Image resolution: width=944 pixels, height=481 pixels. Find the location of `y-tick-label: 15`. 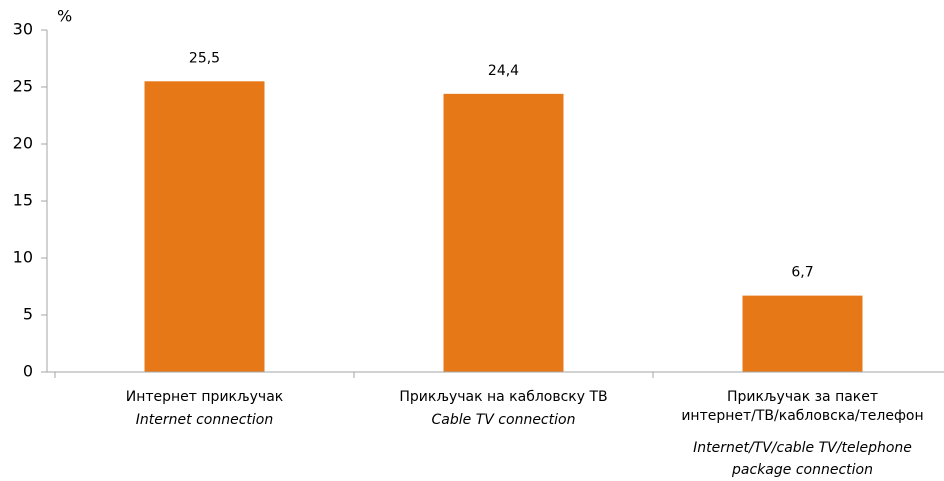

y-tick-label: 15 is located at coordinates (23, 200).